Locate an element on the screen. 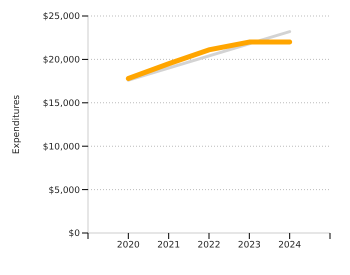  x-tick-label: 2023 is located at coordinates (249, 245).